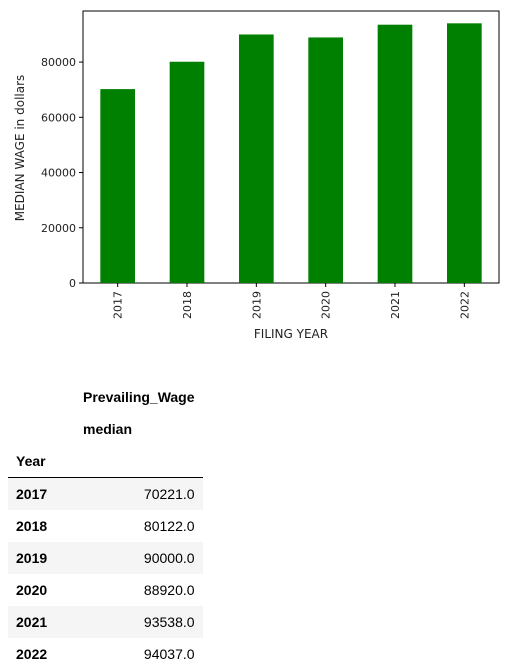  I want to click on x-tick-label: 2019, so click(256, 305).